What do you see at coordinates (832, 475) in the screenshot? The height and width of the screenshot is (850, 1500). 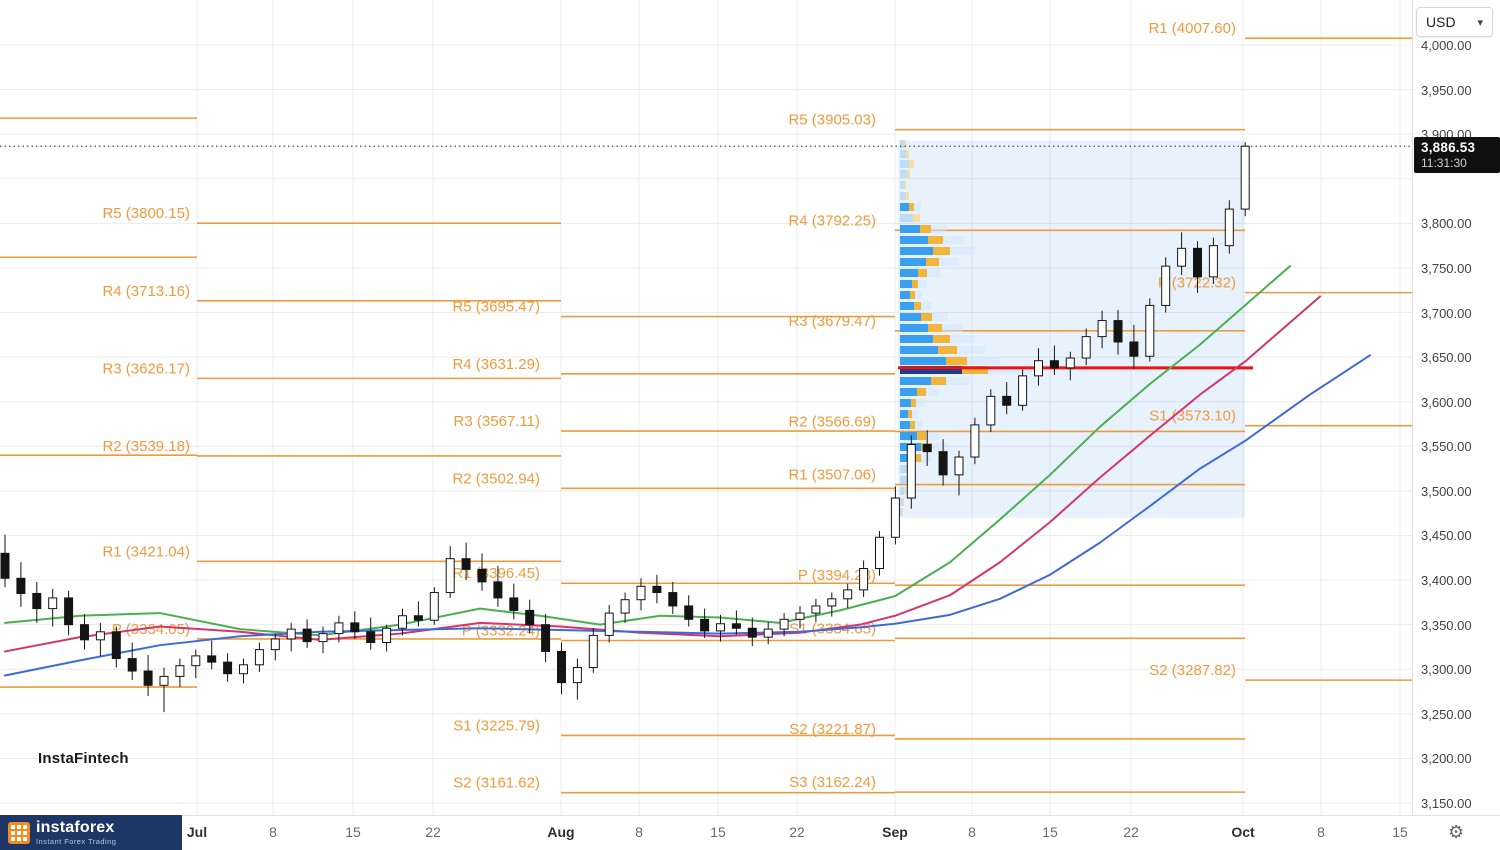 I see `pivot-label-sep: R1 (3507.06)` at bounding box center [832, 475].